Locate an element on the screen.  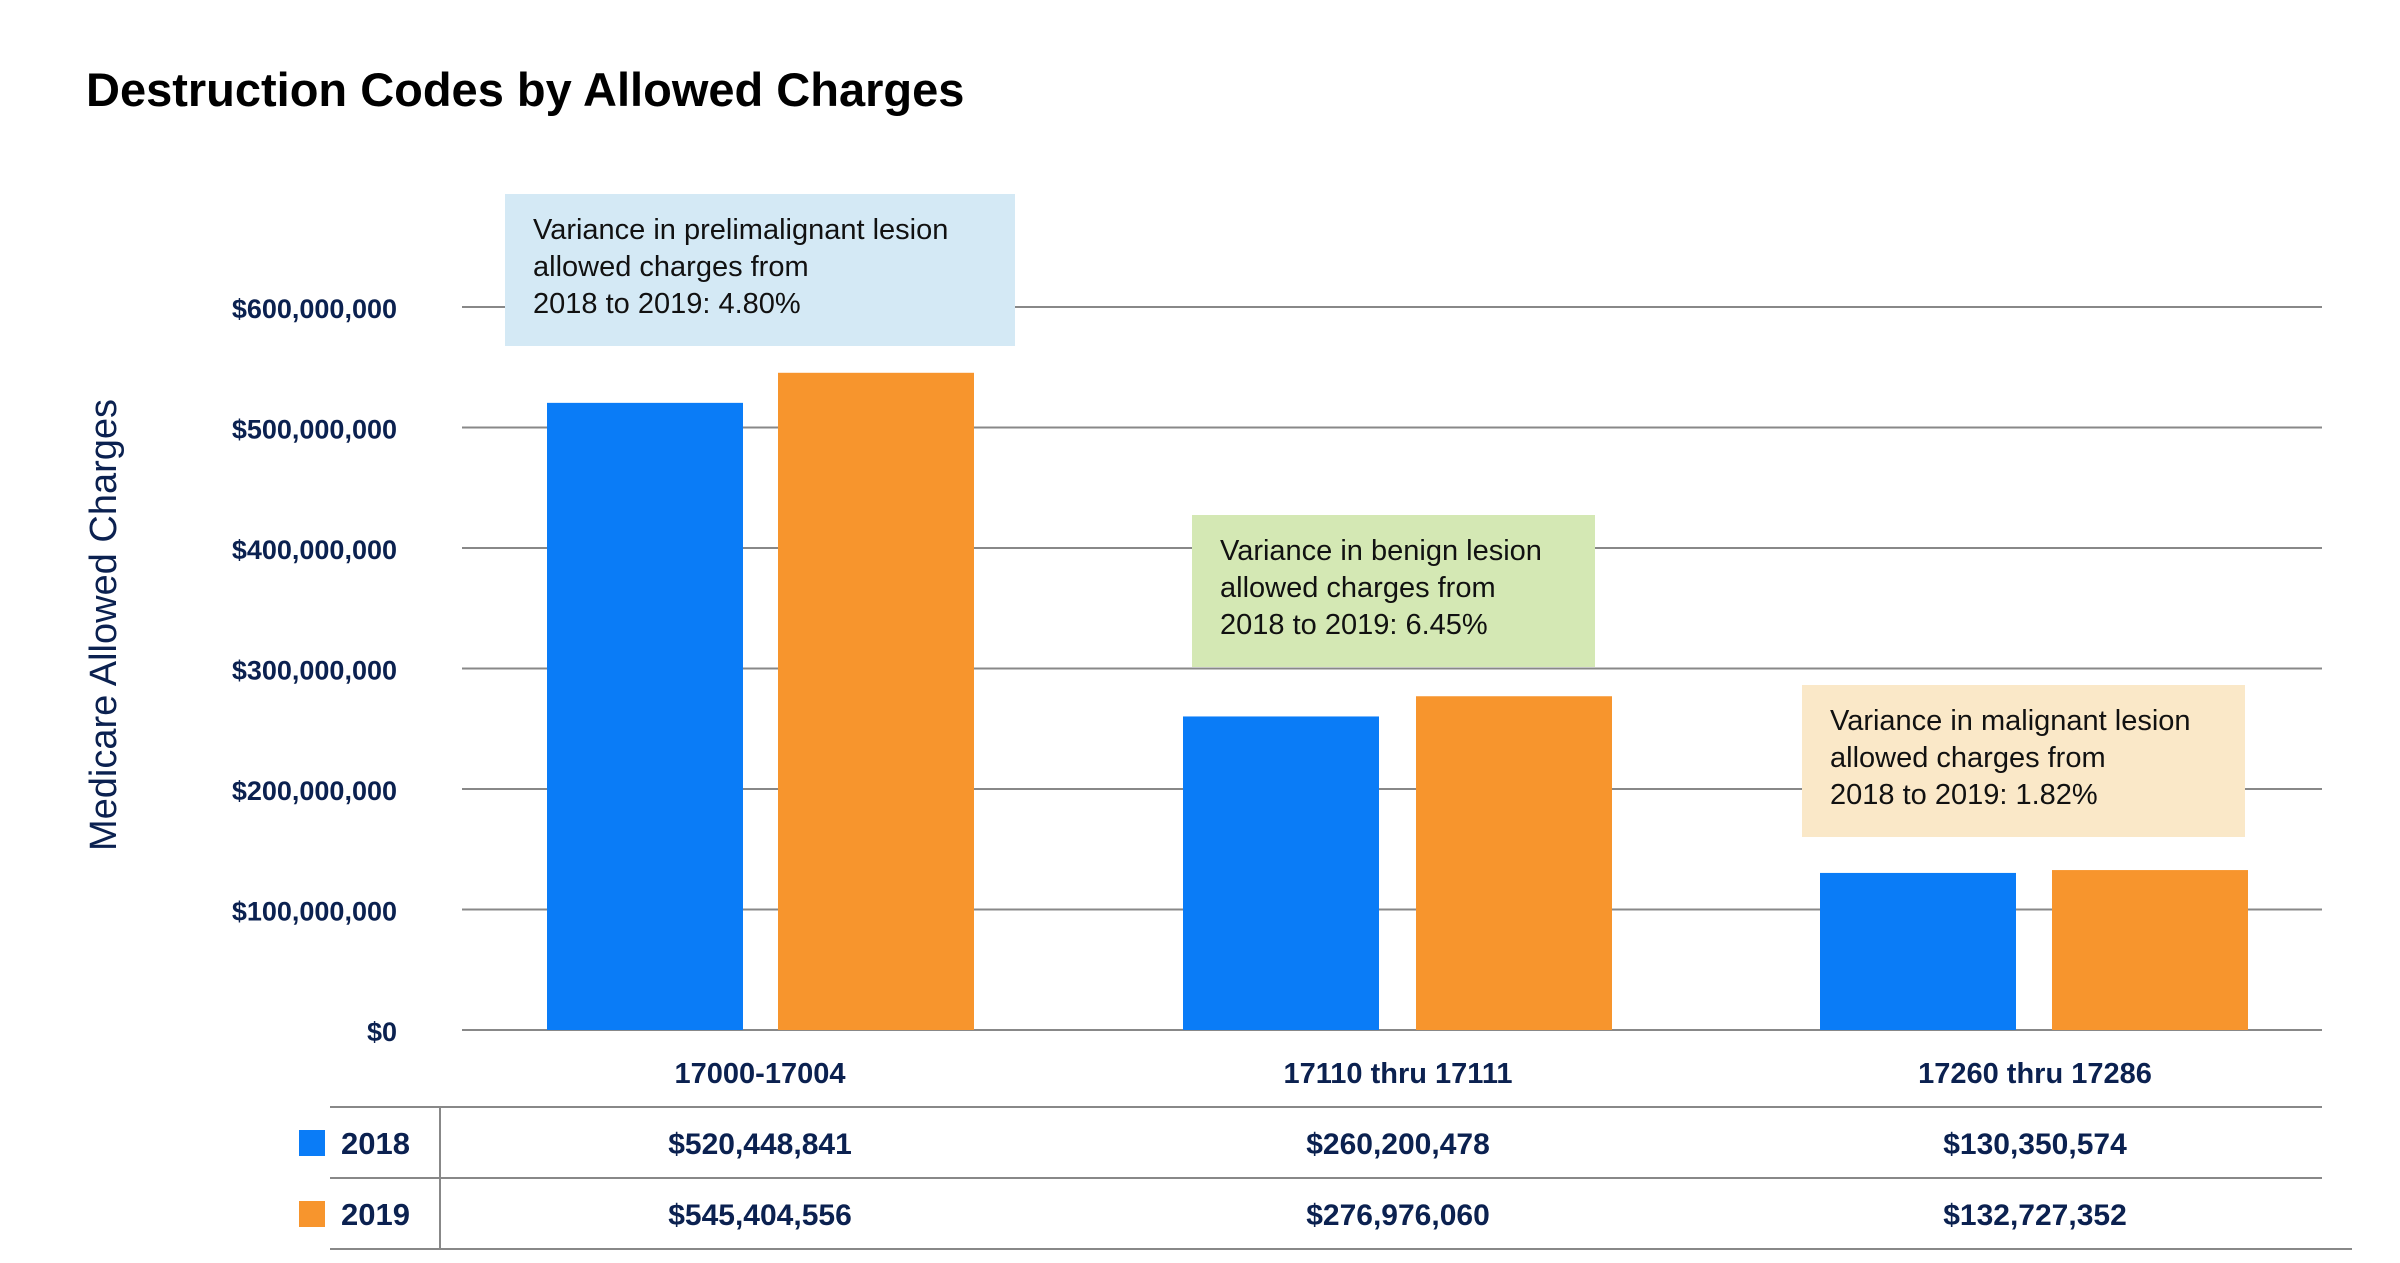
chart-title: Destruction Codes by Allowed Charges is located at coordinates (525, 89).